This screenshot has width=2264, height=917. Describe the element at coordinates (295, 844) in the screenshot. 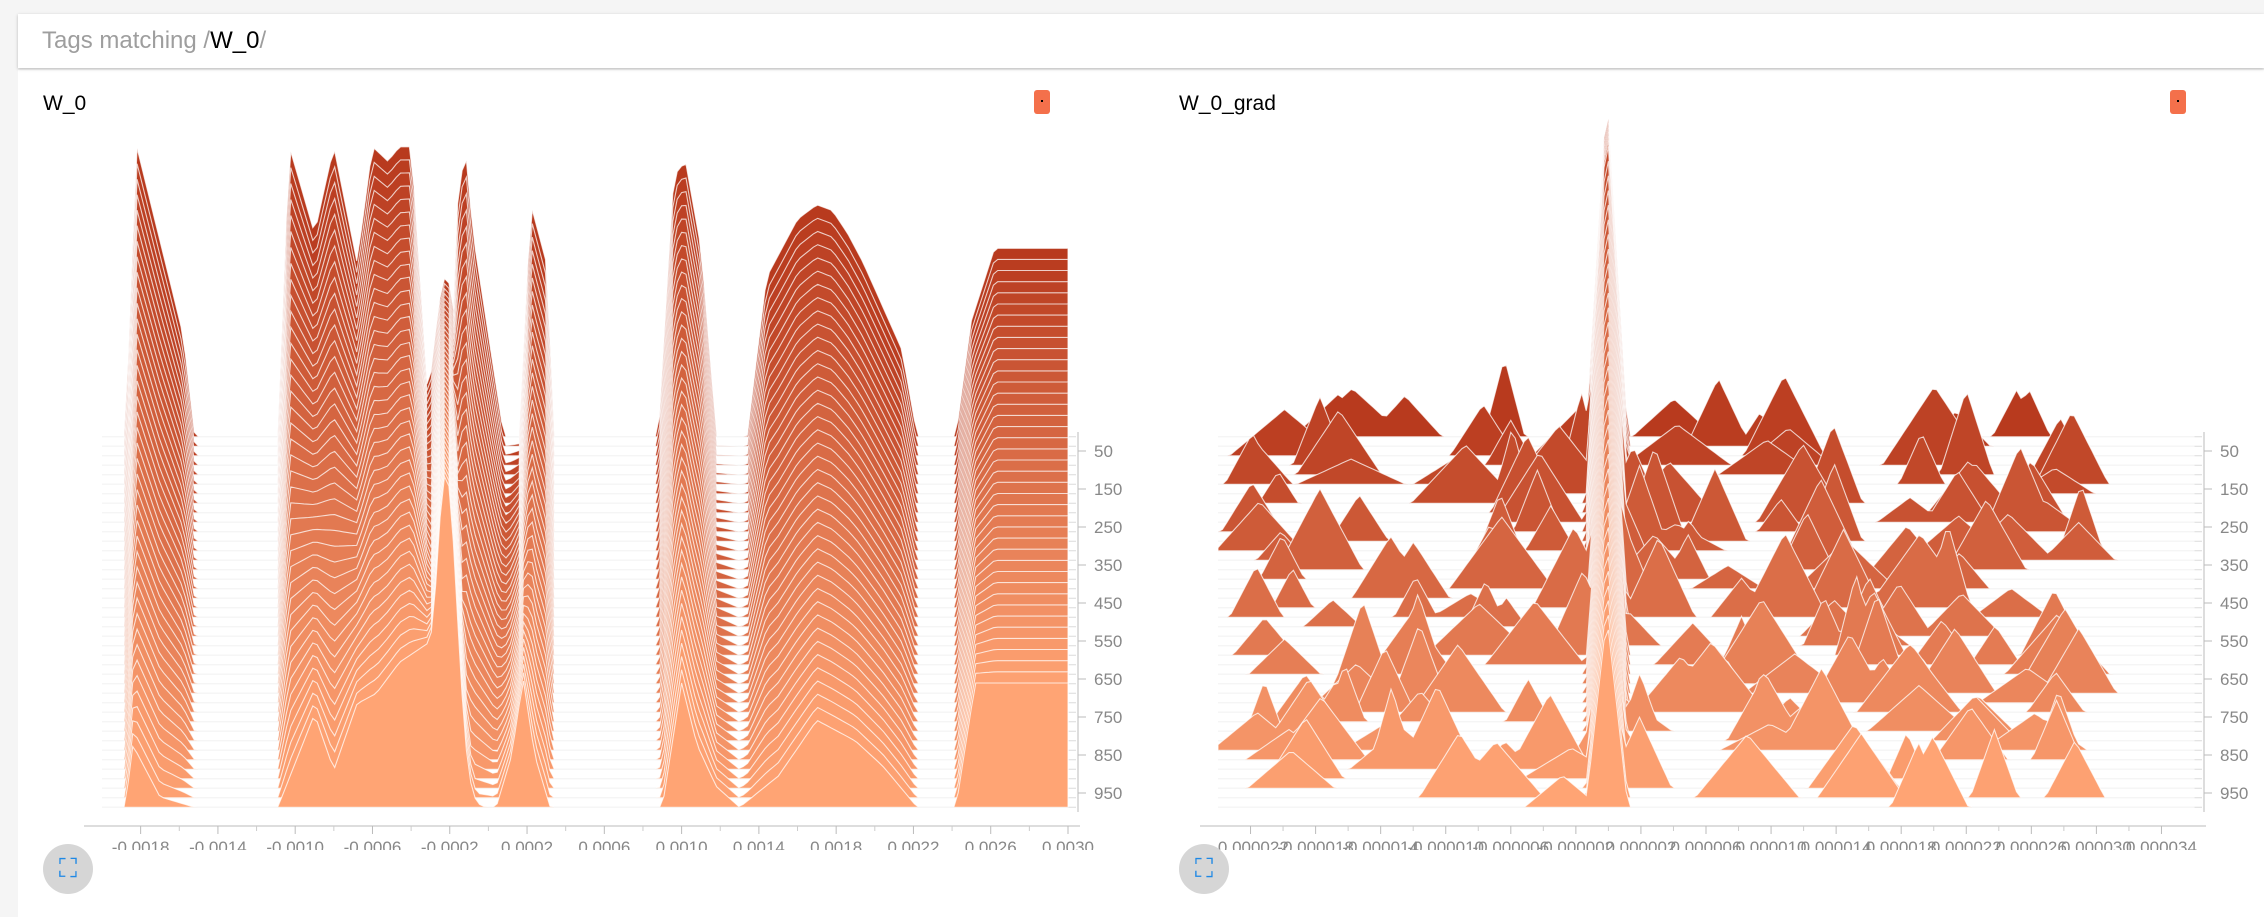

I see `x-tick-label: -0.0010` at that location.